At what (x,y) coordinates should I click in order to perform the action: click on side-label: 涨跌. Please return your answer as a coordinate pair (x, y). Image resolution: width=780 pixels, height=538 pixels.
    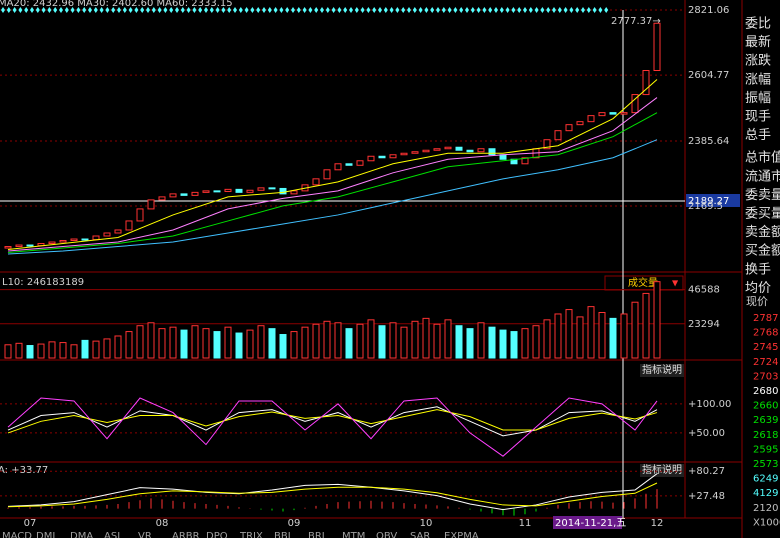
    Looking at the image, I should click on (758, 61).